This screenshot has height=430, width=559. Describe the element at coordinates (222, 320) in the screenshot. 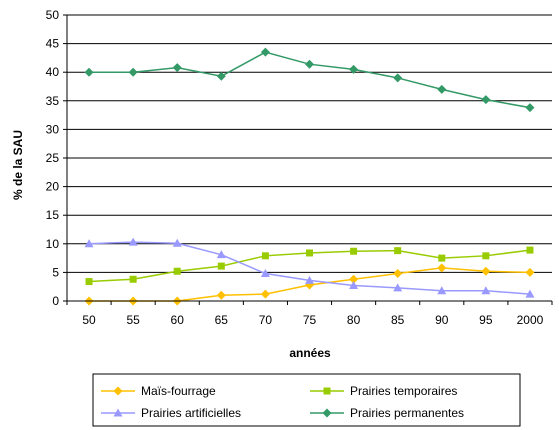

I see `x-tick-label: 65` at that location.